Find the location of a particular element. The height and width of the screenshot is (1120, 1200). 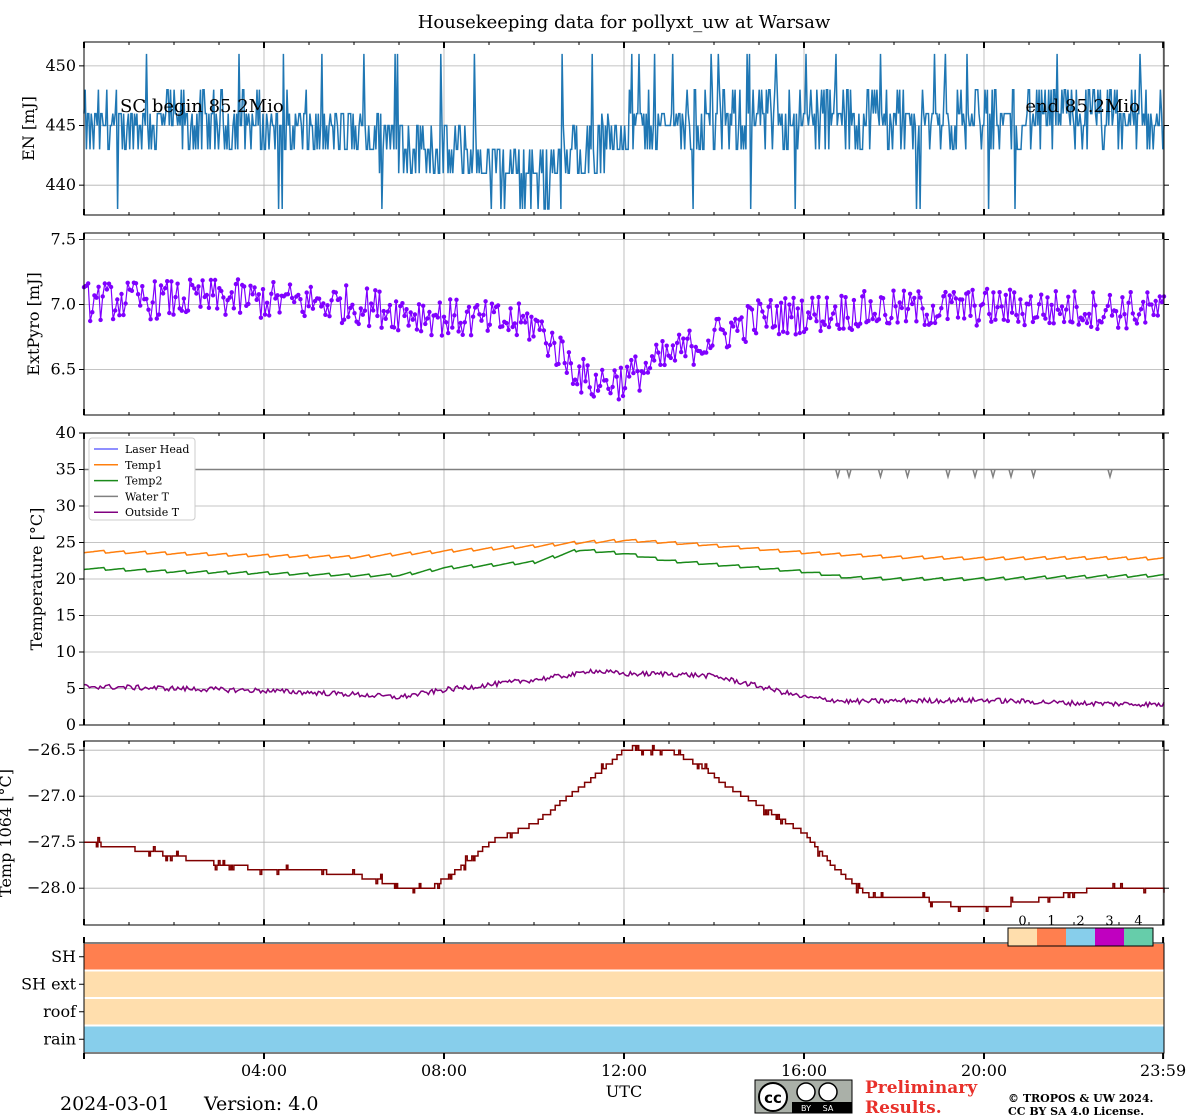

x-tick-label: 20:00 is located at coordinates (984, 1070).